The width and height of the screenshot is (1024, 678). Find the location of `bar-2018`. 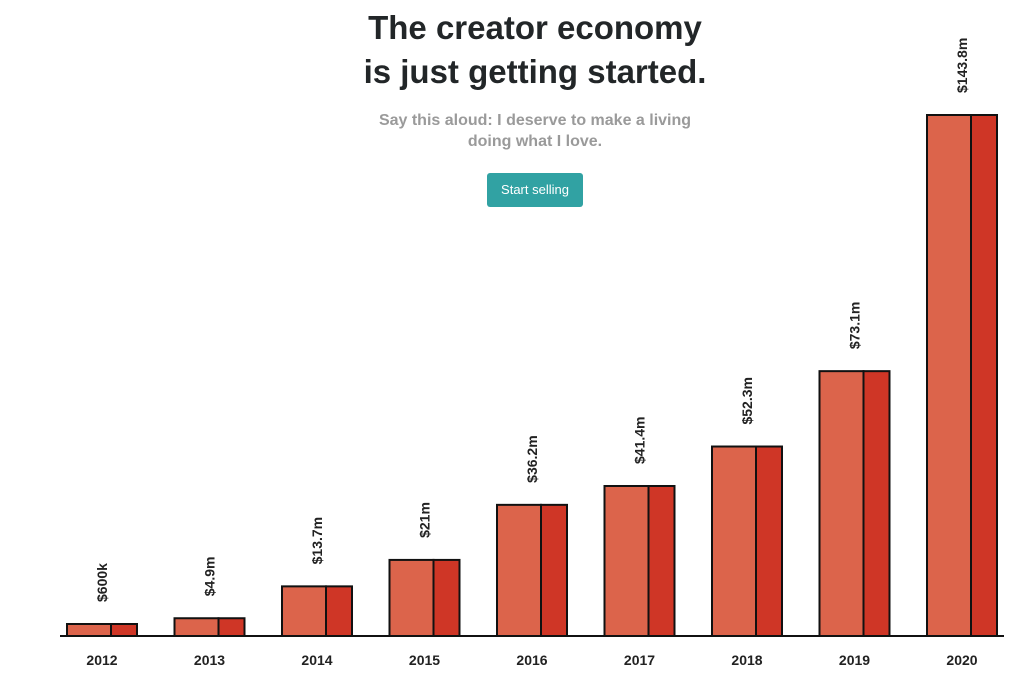

bar-2018 is located at coordinates (747, 541).